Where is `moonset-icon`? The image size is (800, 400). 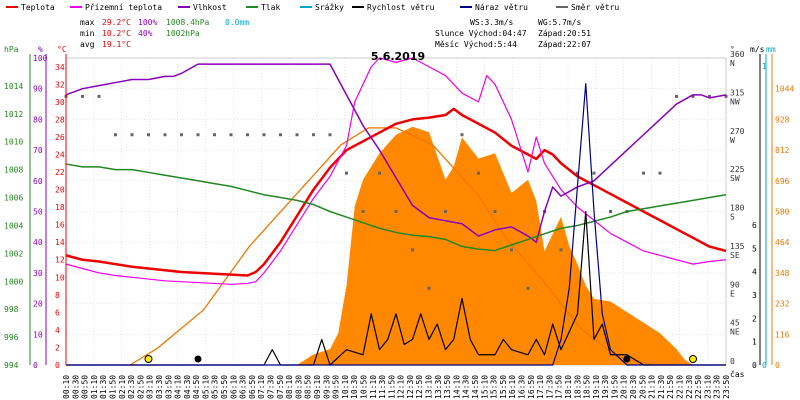
moonset-icon is located at coordinates (627, 359).